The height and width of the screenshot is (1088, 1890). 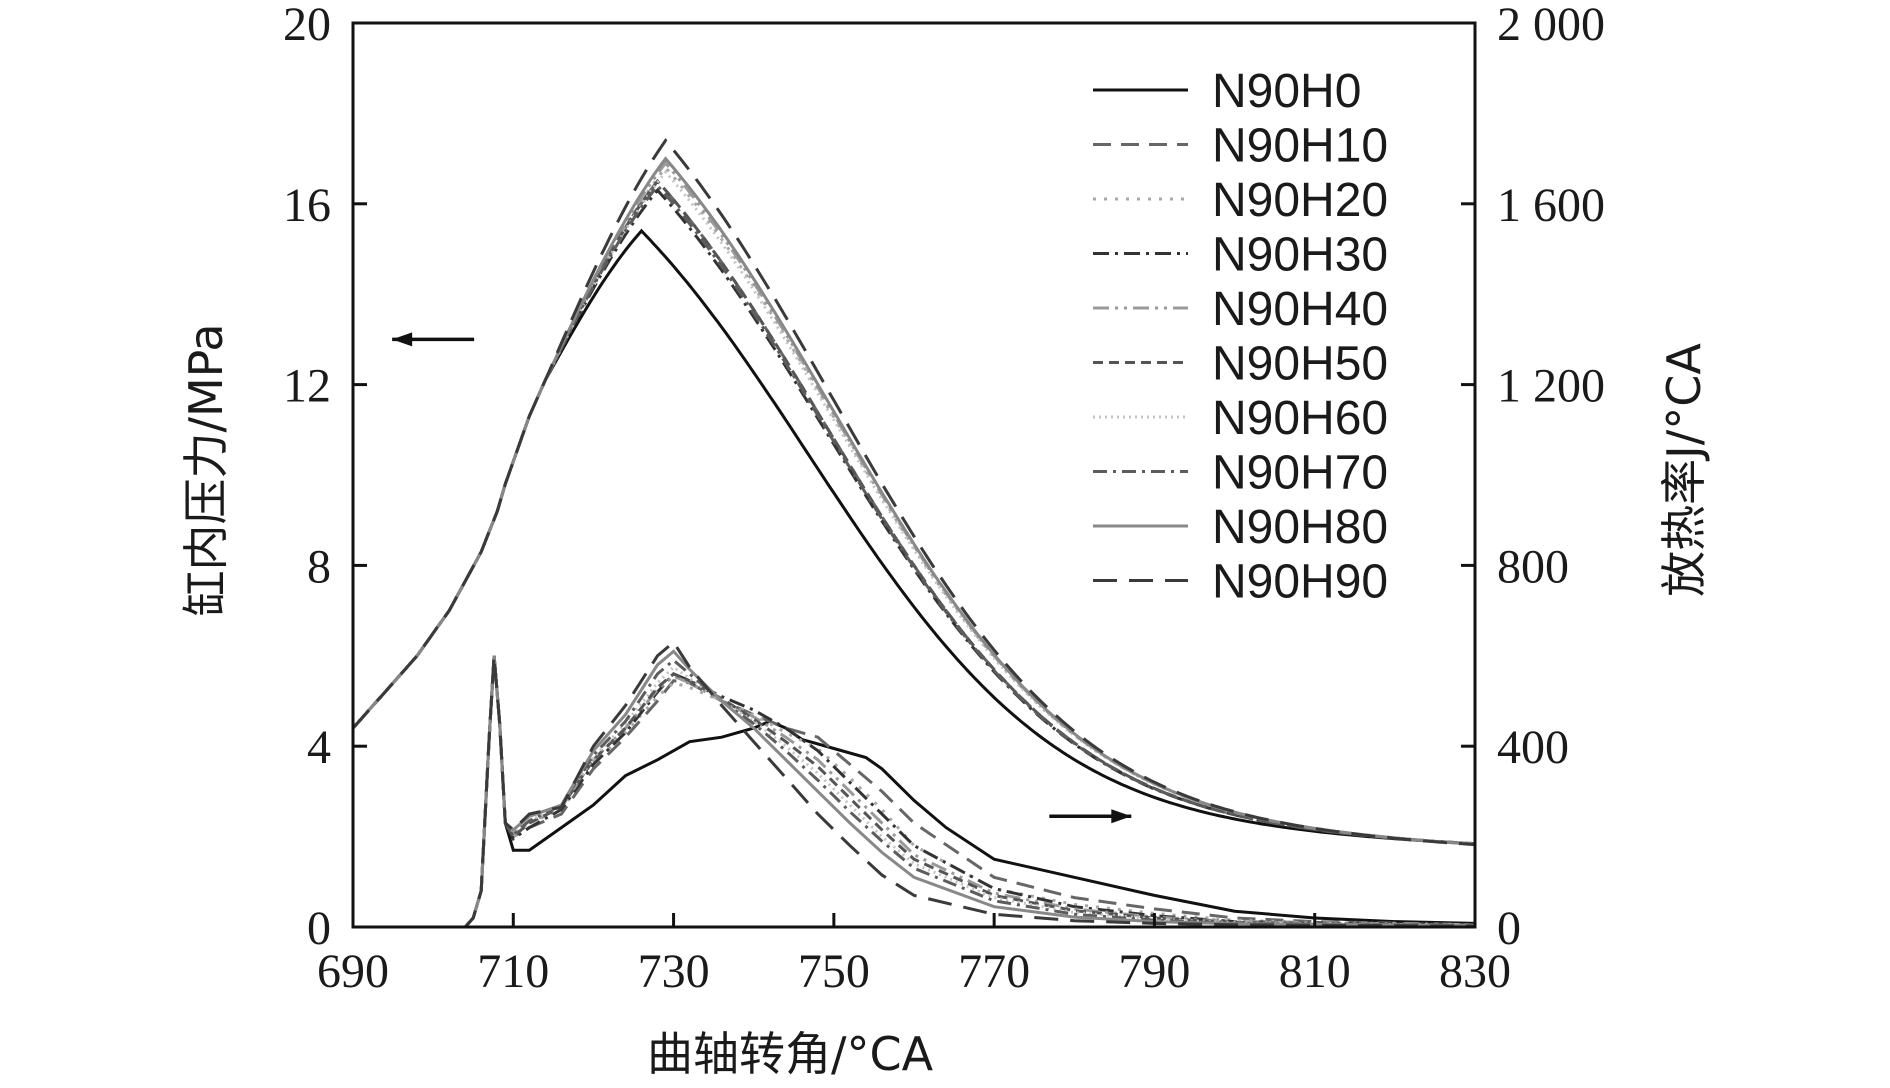 What do you see at coordinates (1300, 582) in the screenshot?
I see `legend-label-n90h90: N90H90` at bounding box center [1300, 582].